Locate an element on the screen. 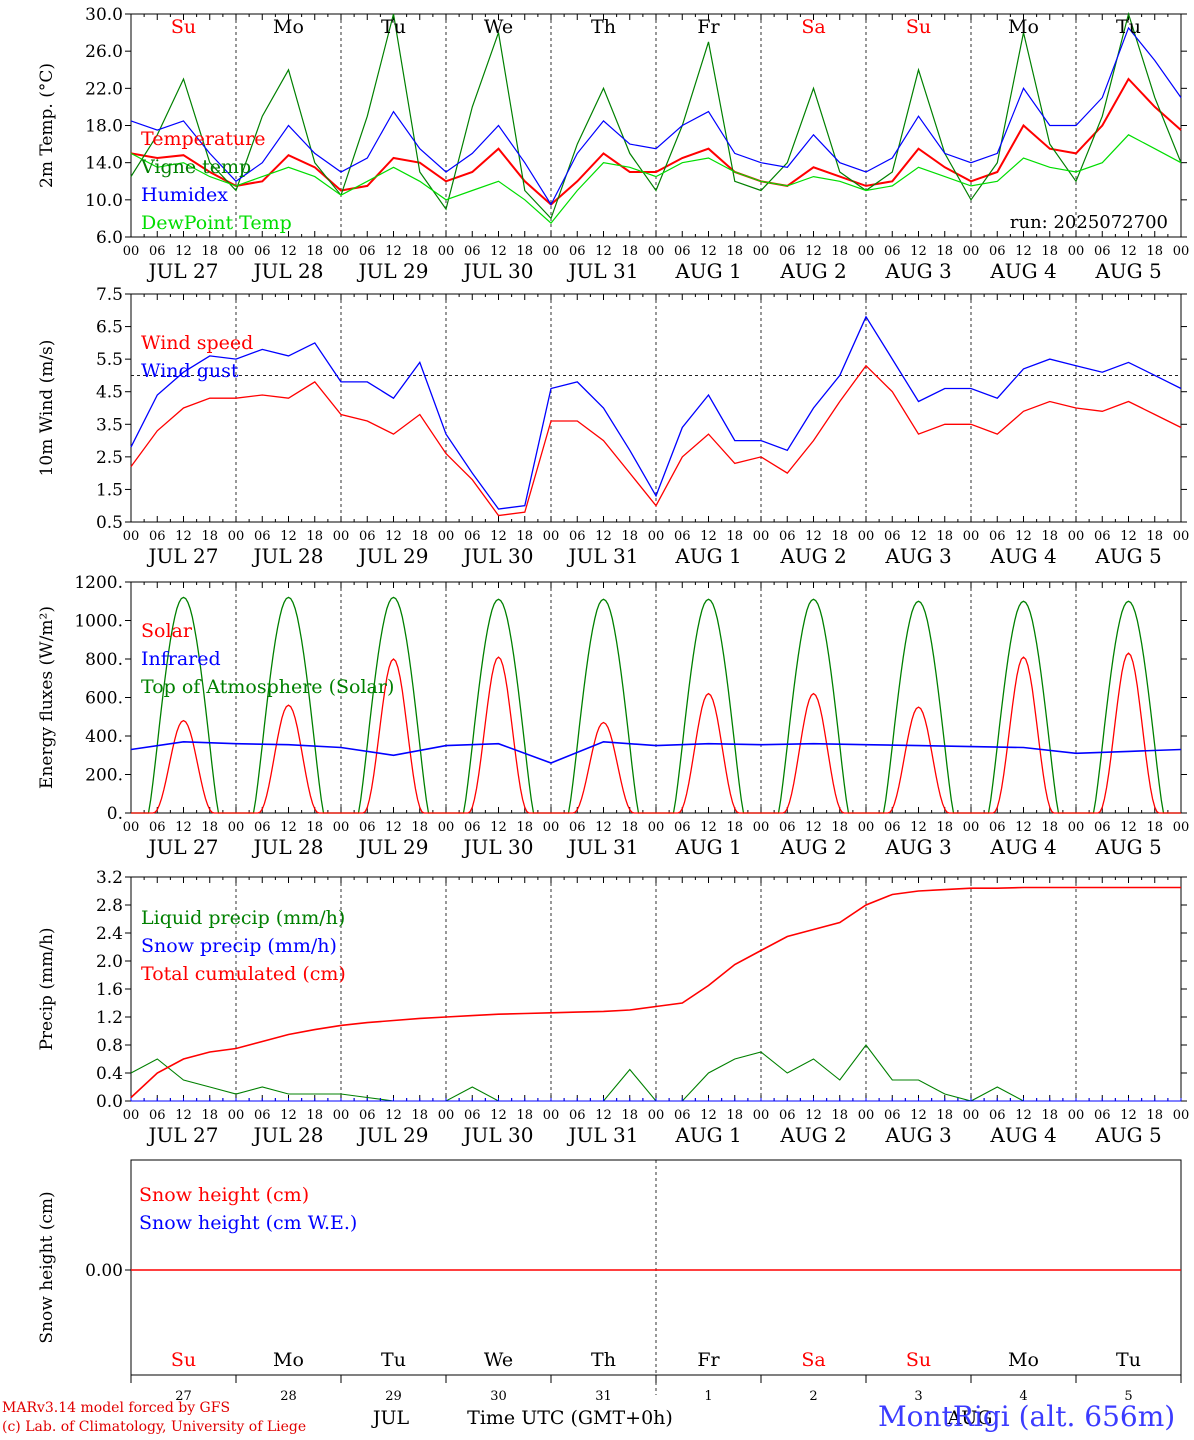 Image resolution: width=1194 pixels, height=1440 pixels. y-tick-label: 26.0 is located at coordinates (104, 52).